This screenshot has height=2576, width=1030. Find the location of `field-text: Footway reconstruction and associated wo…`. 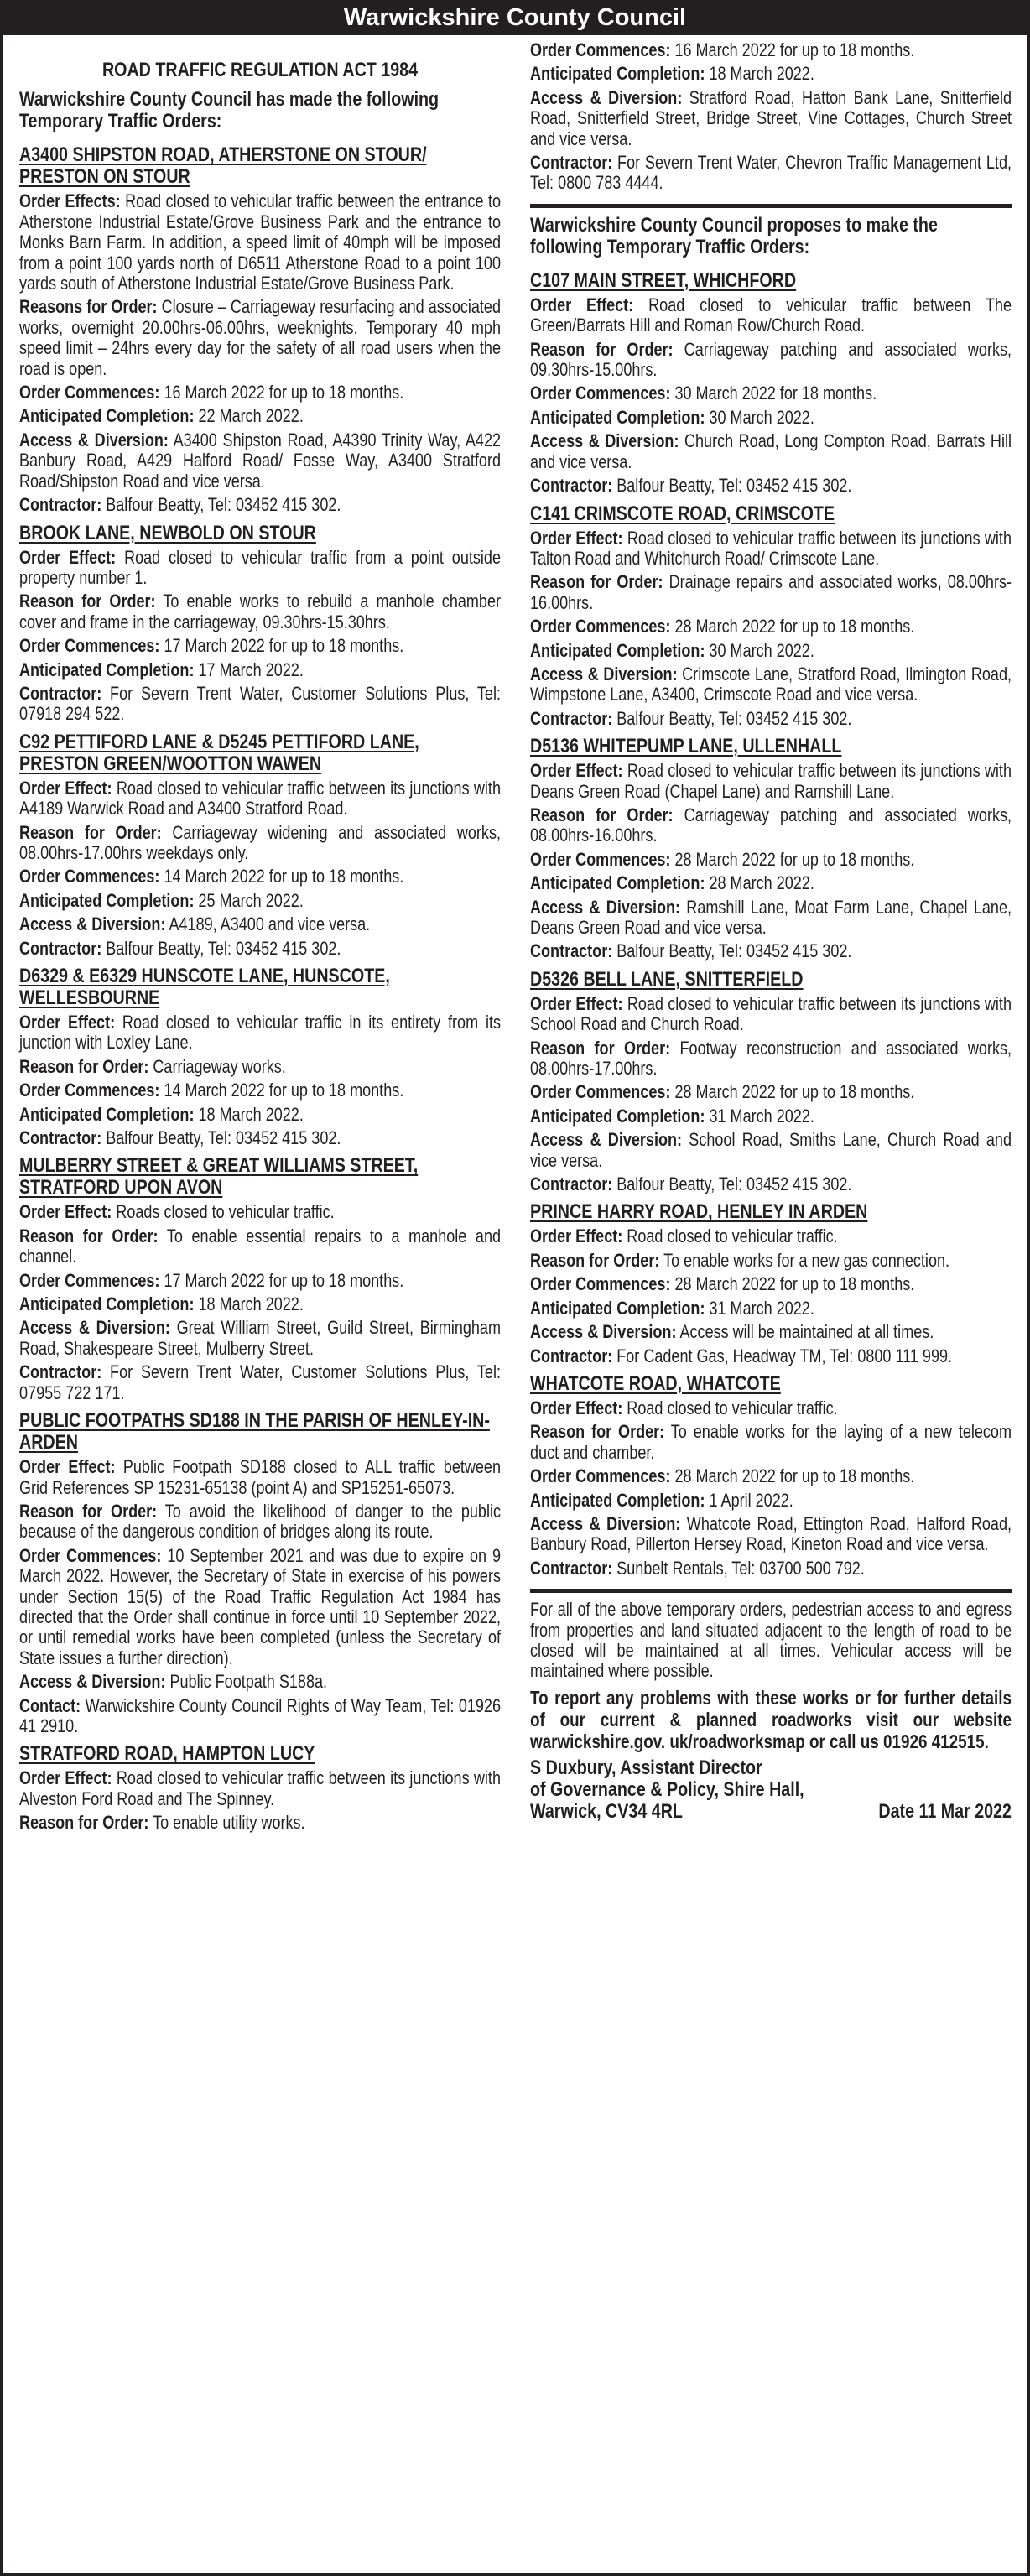

field-text: Footway reconstruction and associated wo… is located at coordinates (771, 1058).